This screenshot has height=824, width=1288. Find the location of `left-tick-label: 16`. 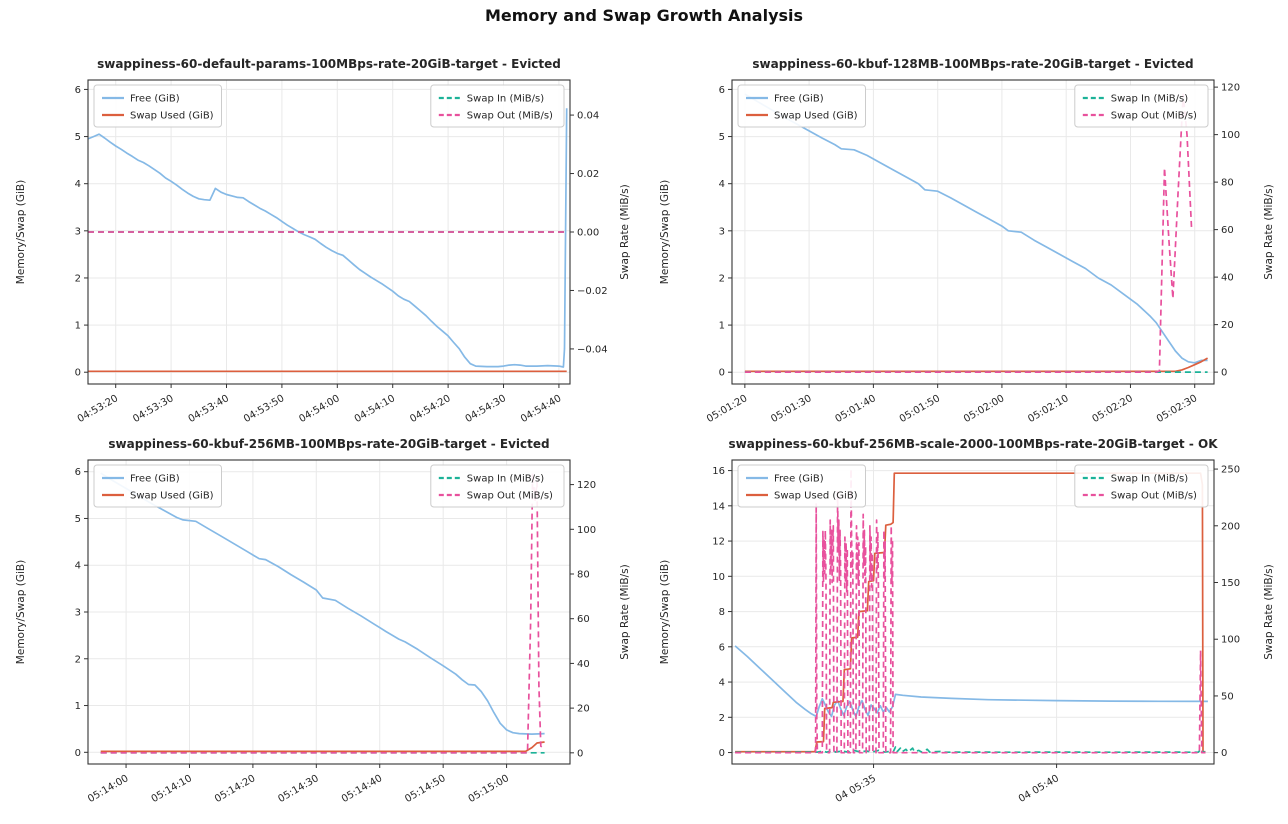

left-tick-label: 16 is located at coordinates (718, 471).